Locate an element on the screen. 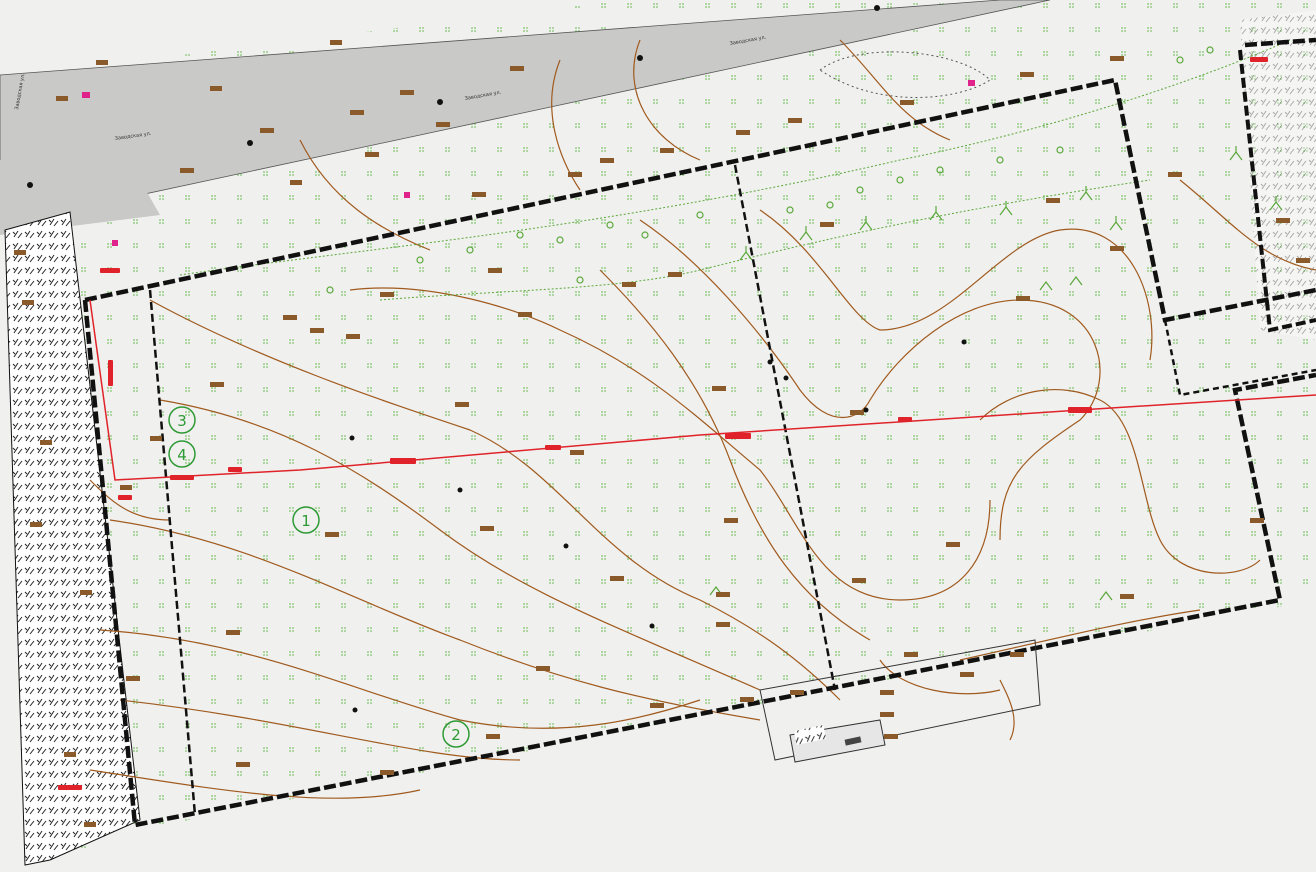 Image resolution: width=1316 pixels, height=872 pixels. marker-4-label: 4 is located at coordinates (182, 455).